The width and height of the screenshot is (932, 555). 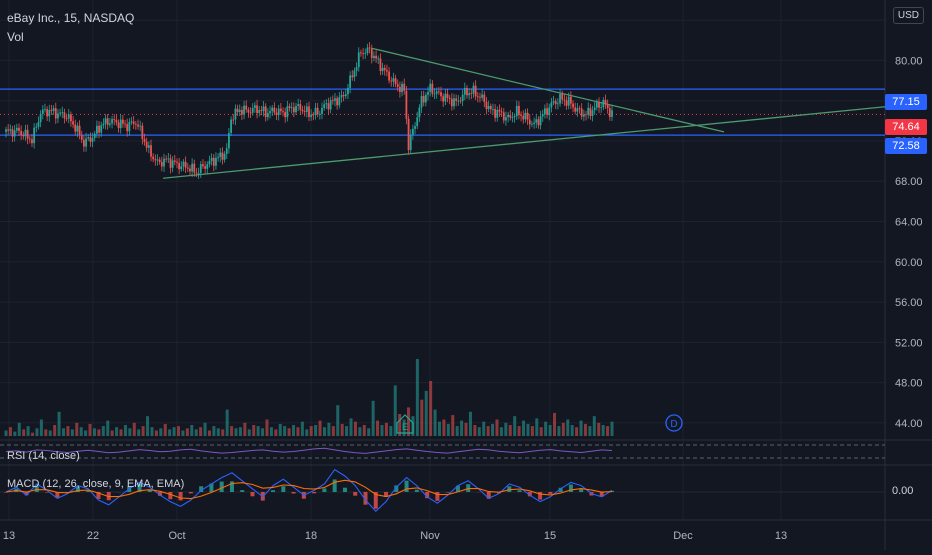 I want to click on x-tick-label: Nov, so click(x=430, y=536).